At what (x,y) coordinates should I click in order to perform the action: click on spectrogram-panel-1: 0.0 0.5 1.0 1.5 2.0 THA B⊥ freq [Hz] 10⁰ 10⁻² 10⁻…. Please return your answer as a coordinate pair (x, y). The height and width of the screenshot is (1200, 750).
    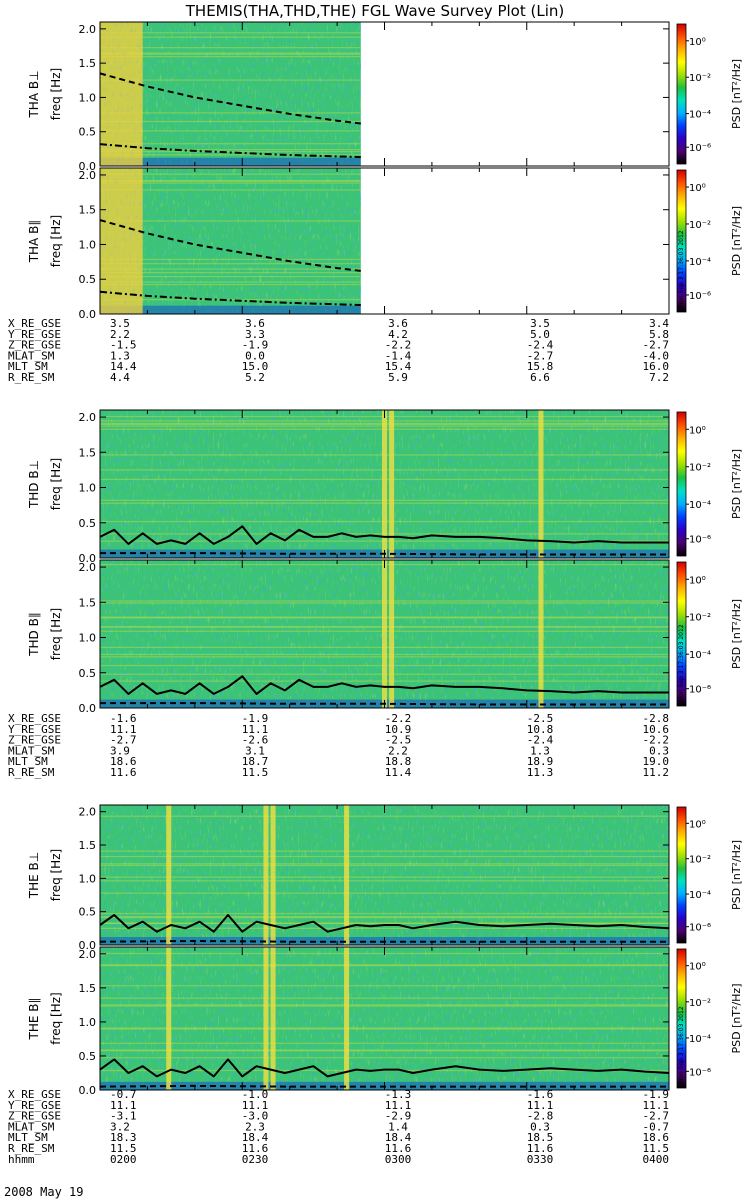
    Looking at the image, I should click on (385, 97).